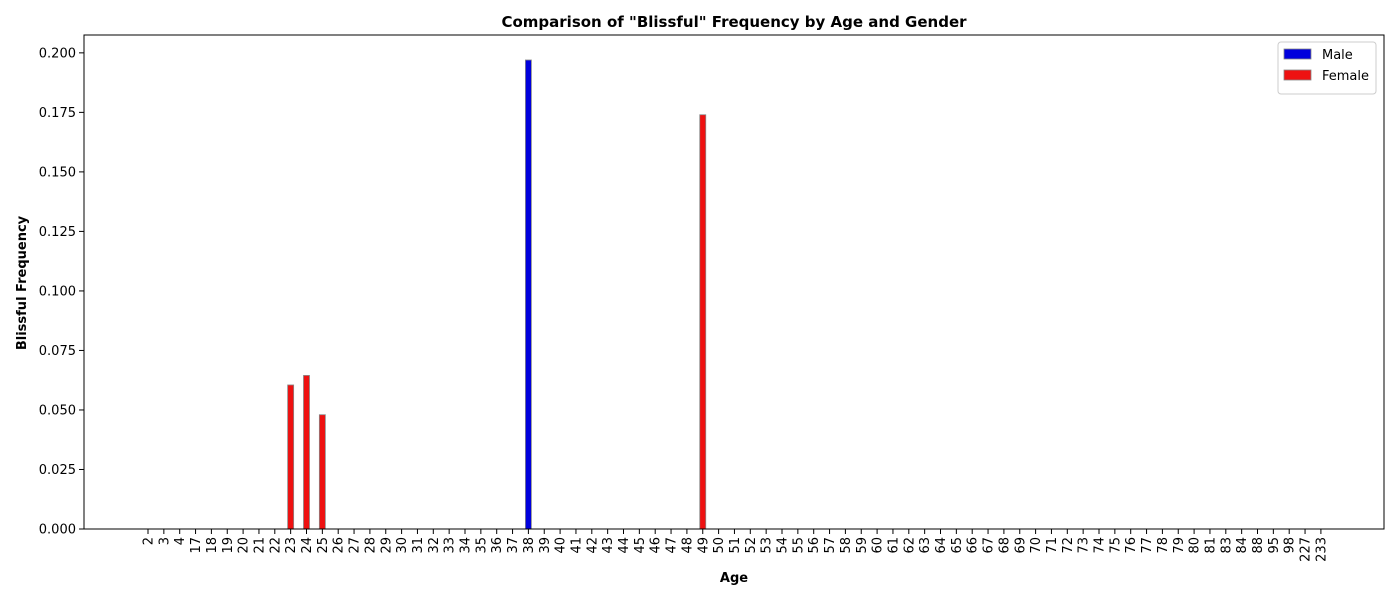  What do you see at coordinates (355, 545) in the screenshot?
I see `x-tick-label: 27` at bounding box center [355, 545].